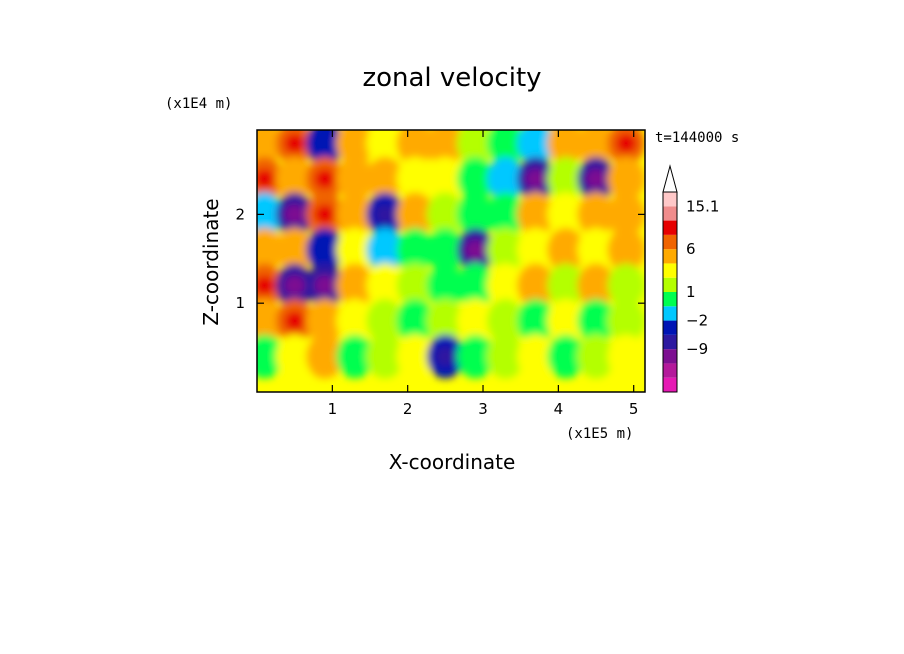 The image size is (904, 654). I want to click on colorbar-label: 15.1, so click(702, 206).